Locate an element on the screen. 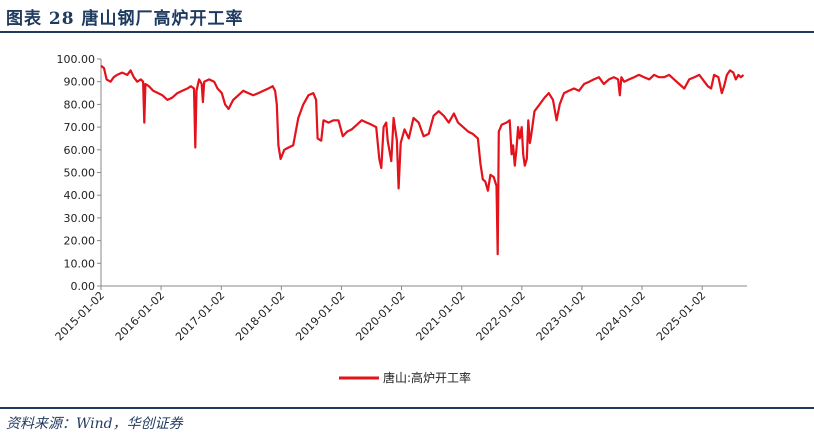 The width and height of the screenshot is (814, 439). y-tick-label: 50.00 is located at coordinates (80, 173).